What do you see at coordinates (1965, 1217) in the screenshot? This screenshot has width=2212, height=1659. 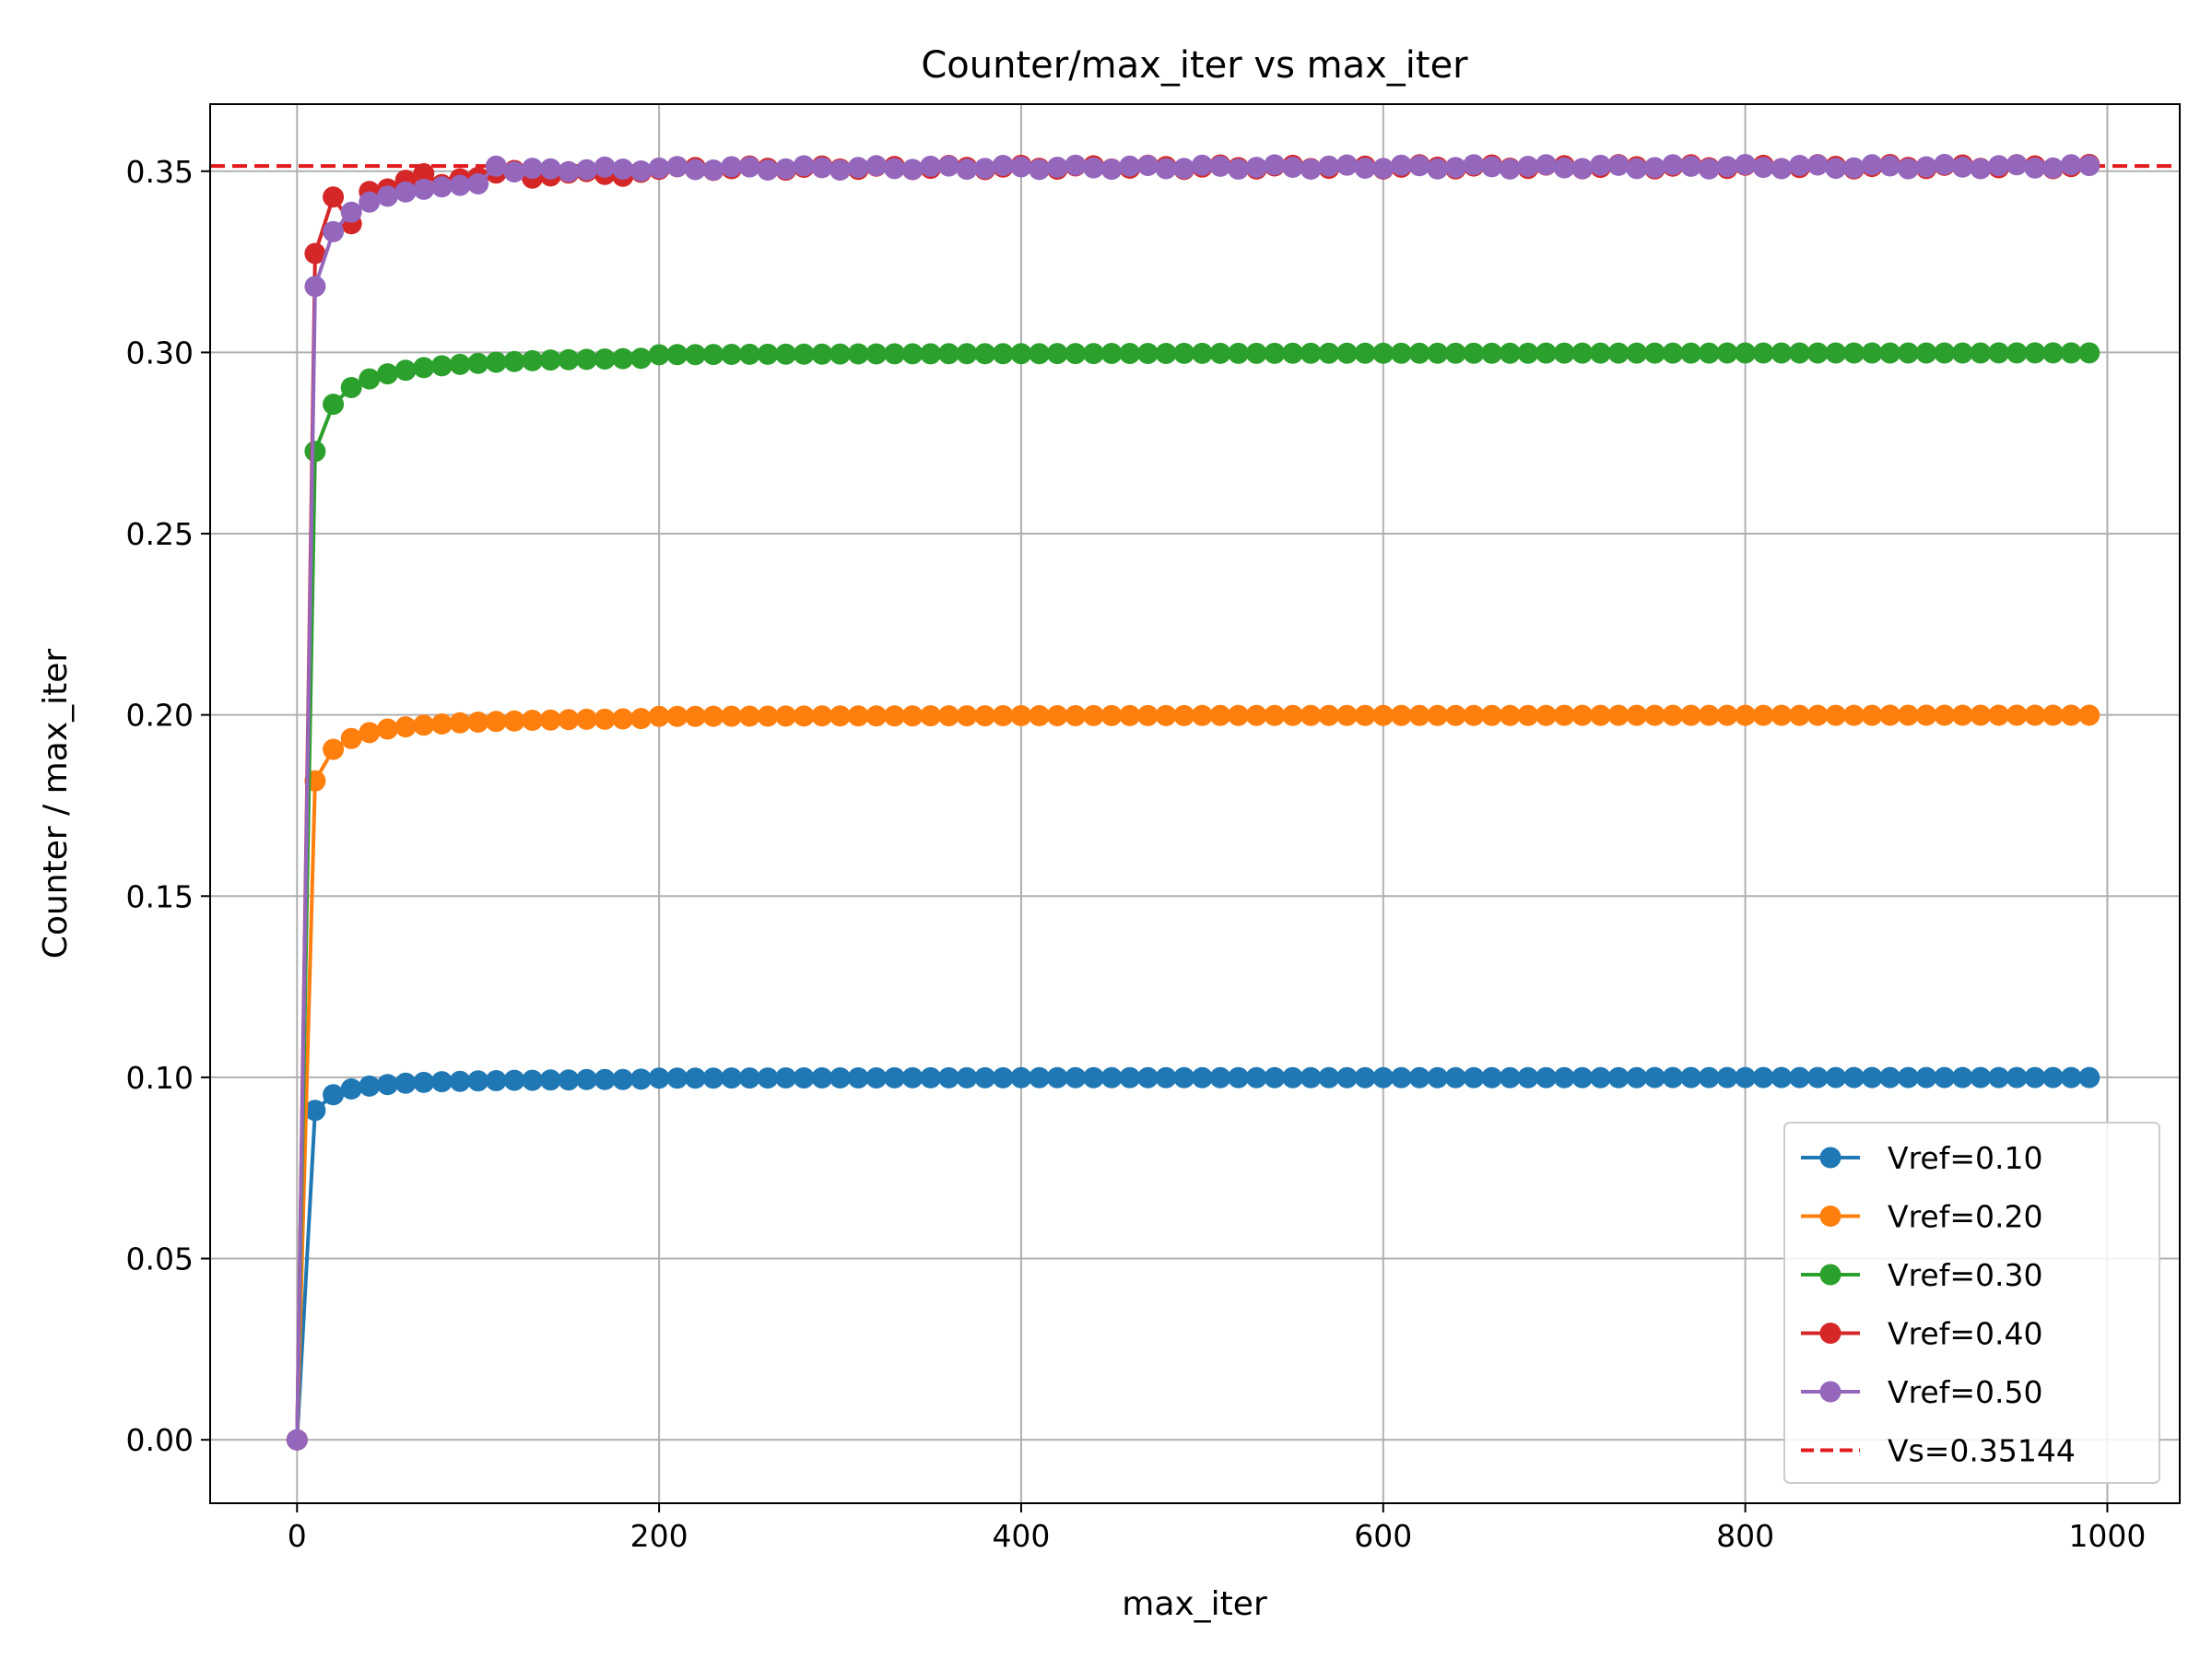 I see `legend-label: Vref=0.20` at bounding box center [1965, 1217].